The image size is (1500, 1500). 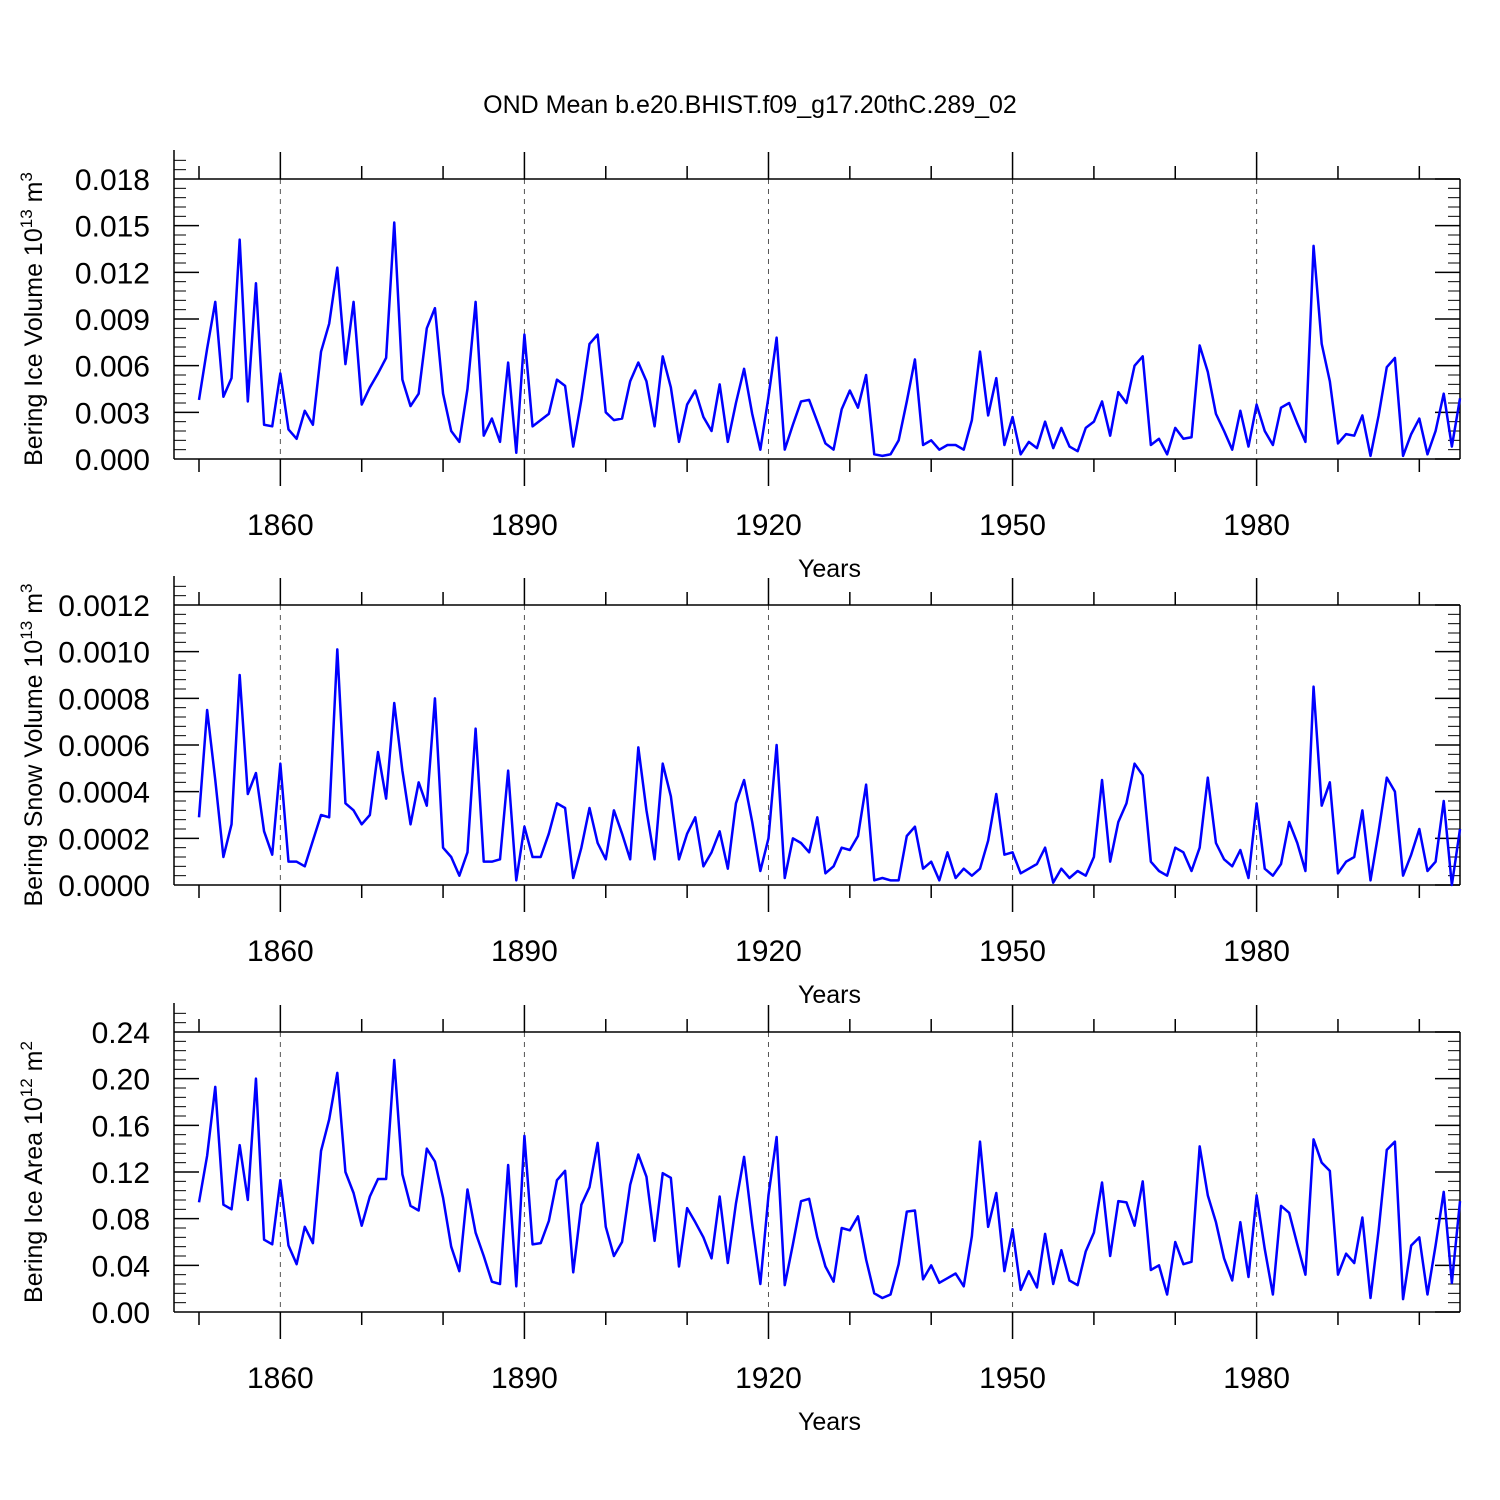 I want to click on y-axis-title: Bering Ice Area 1012 m2, so click(x=32, y=1172).